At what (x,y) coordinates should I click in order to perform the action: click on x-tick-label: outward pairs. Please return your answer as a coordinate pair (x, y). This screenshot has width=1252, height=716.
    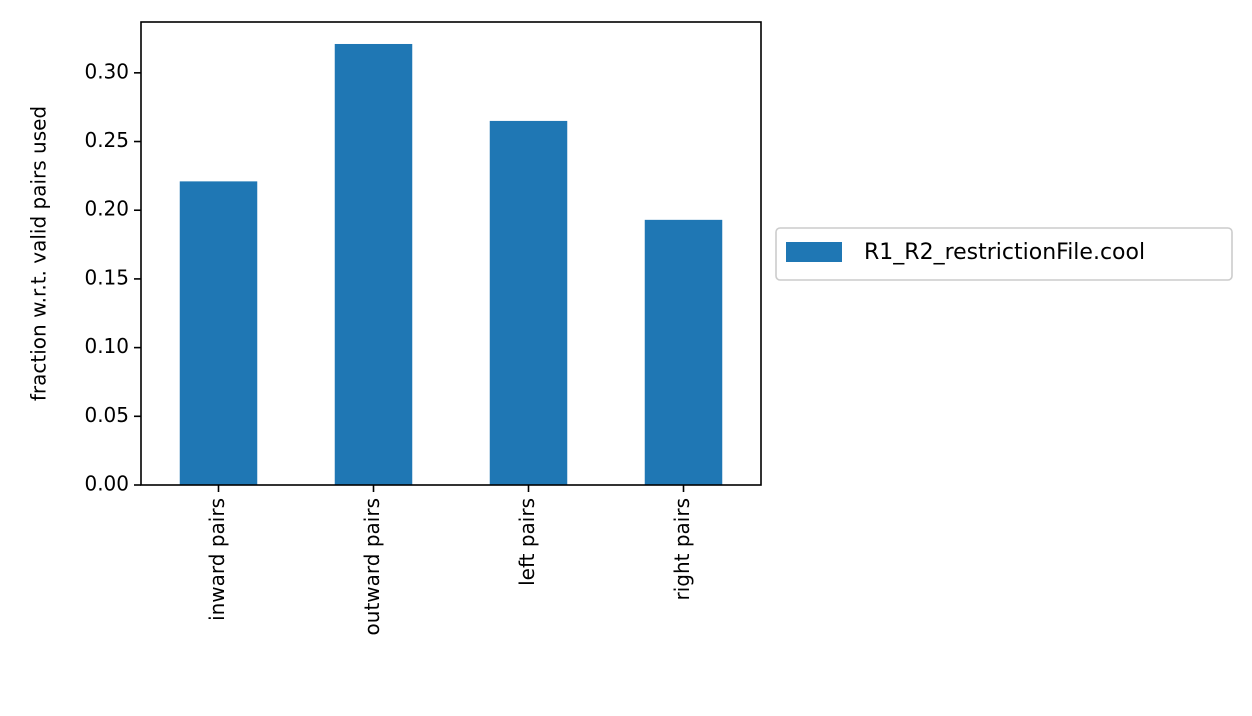
    Looking at the image, I should click on (372, 566).